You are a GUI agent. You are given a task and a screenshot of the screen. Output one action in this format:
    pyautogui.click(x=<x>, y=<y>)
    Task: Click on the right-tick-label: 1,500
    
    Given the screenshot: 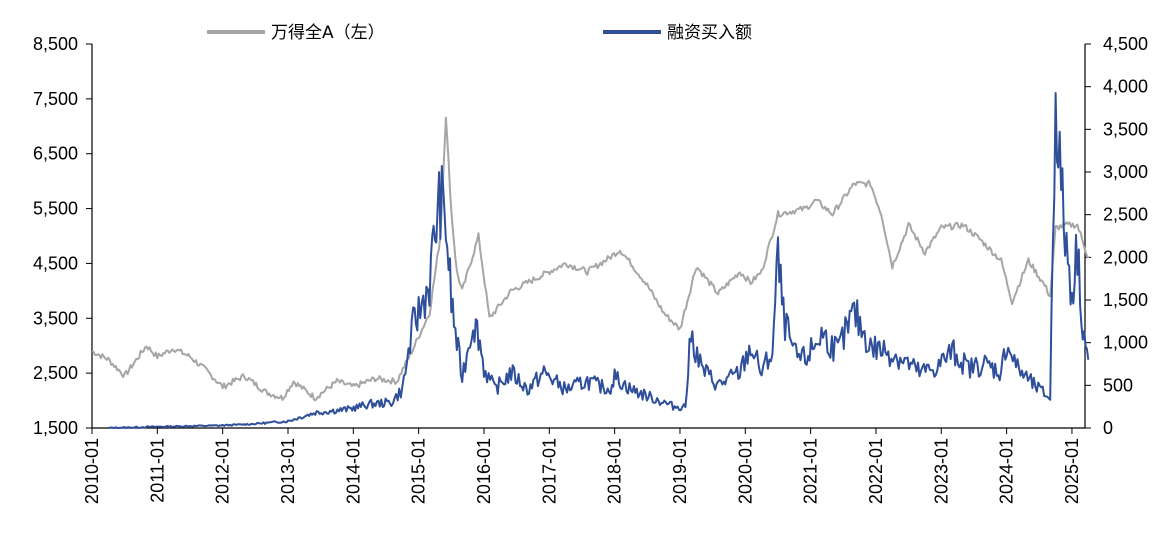 What is the action you would take?
    pyautogui.click(x=1125, y=300)
    